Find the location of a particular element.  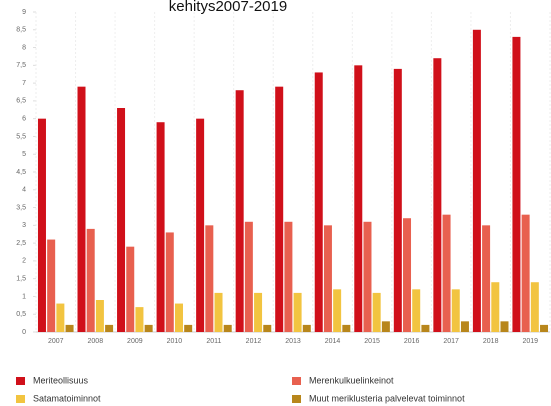

y-tick-label: 8 is located at coordinates (24, 47).